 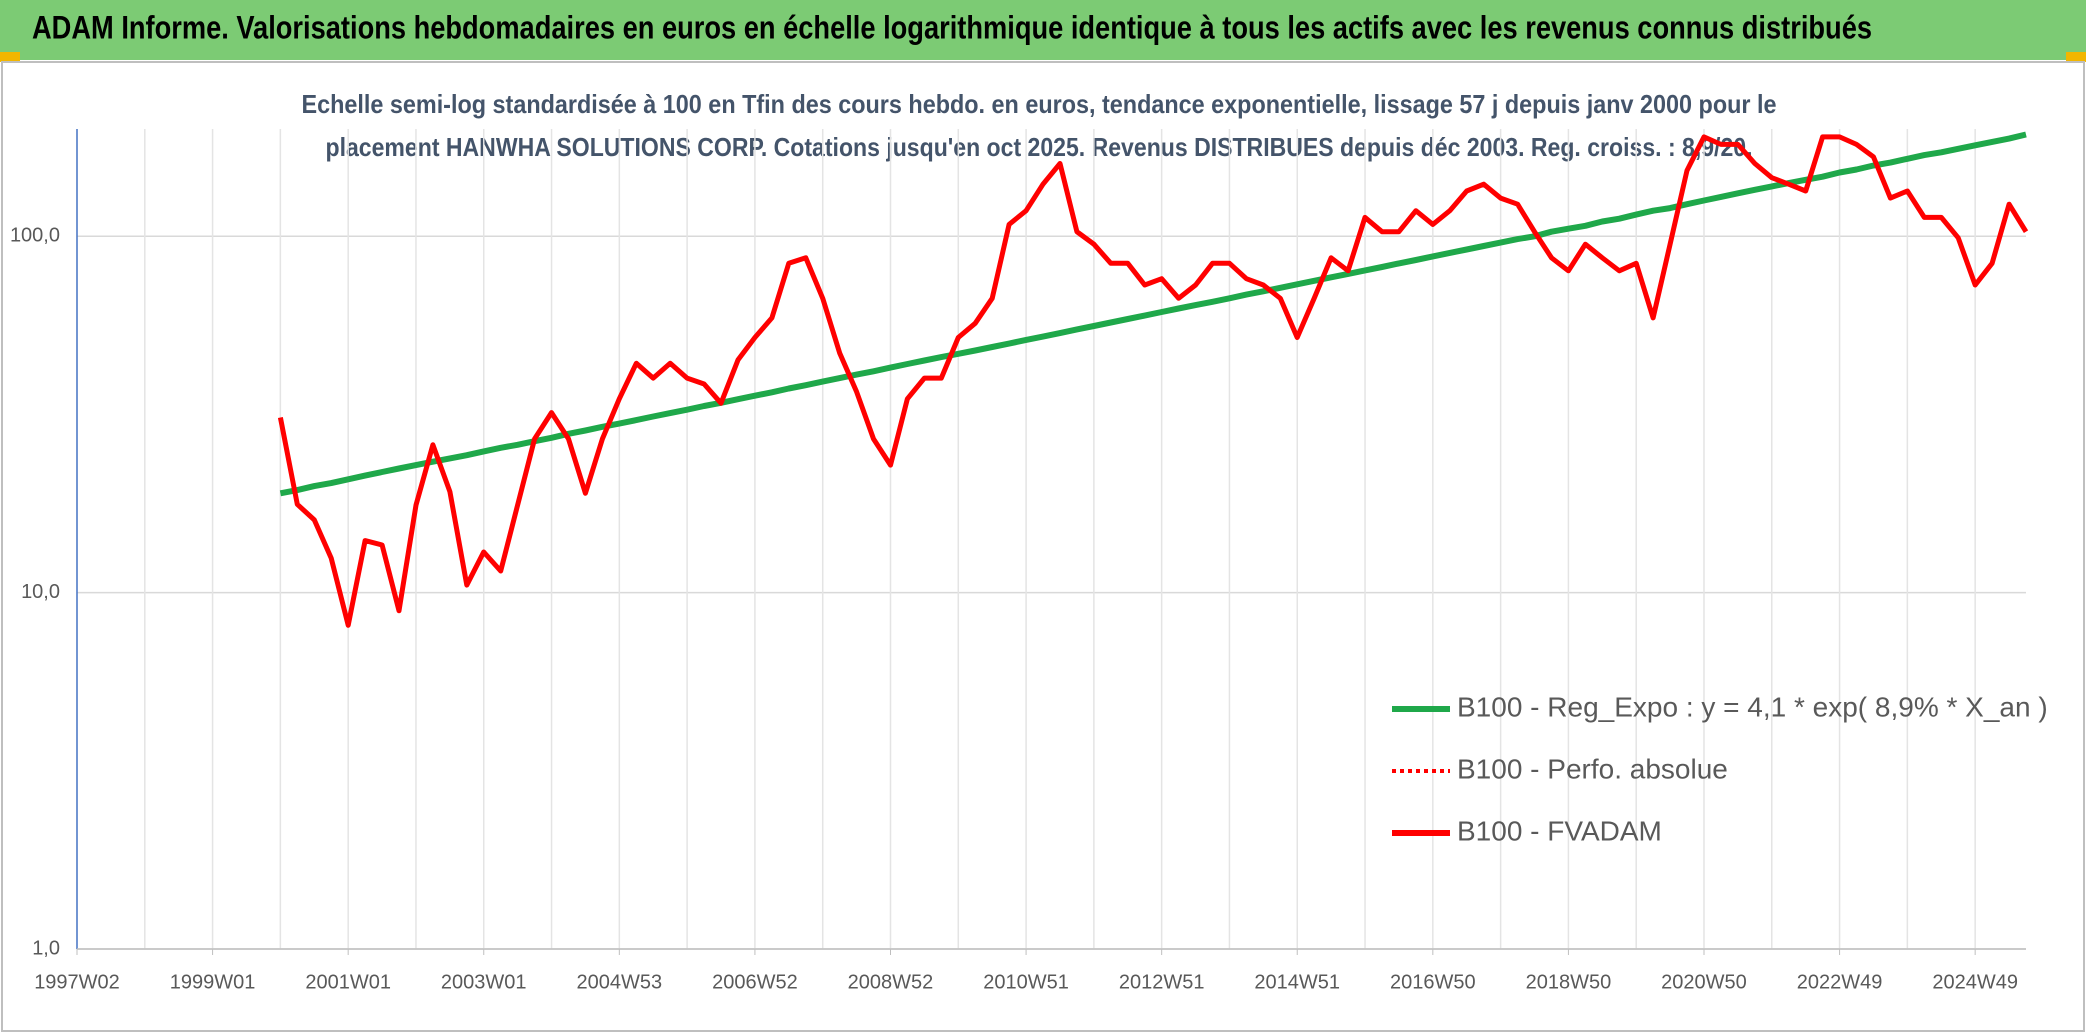 I want to click on legend-label: B100 - Perfo. absolue, so click(x=1592, y=768).